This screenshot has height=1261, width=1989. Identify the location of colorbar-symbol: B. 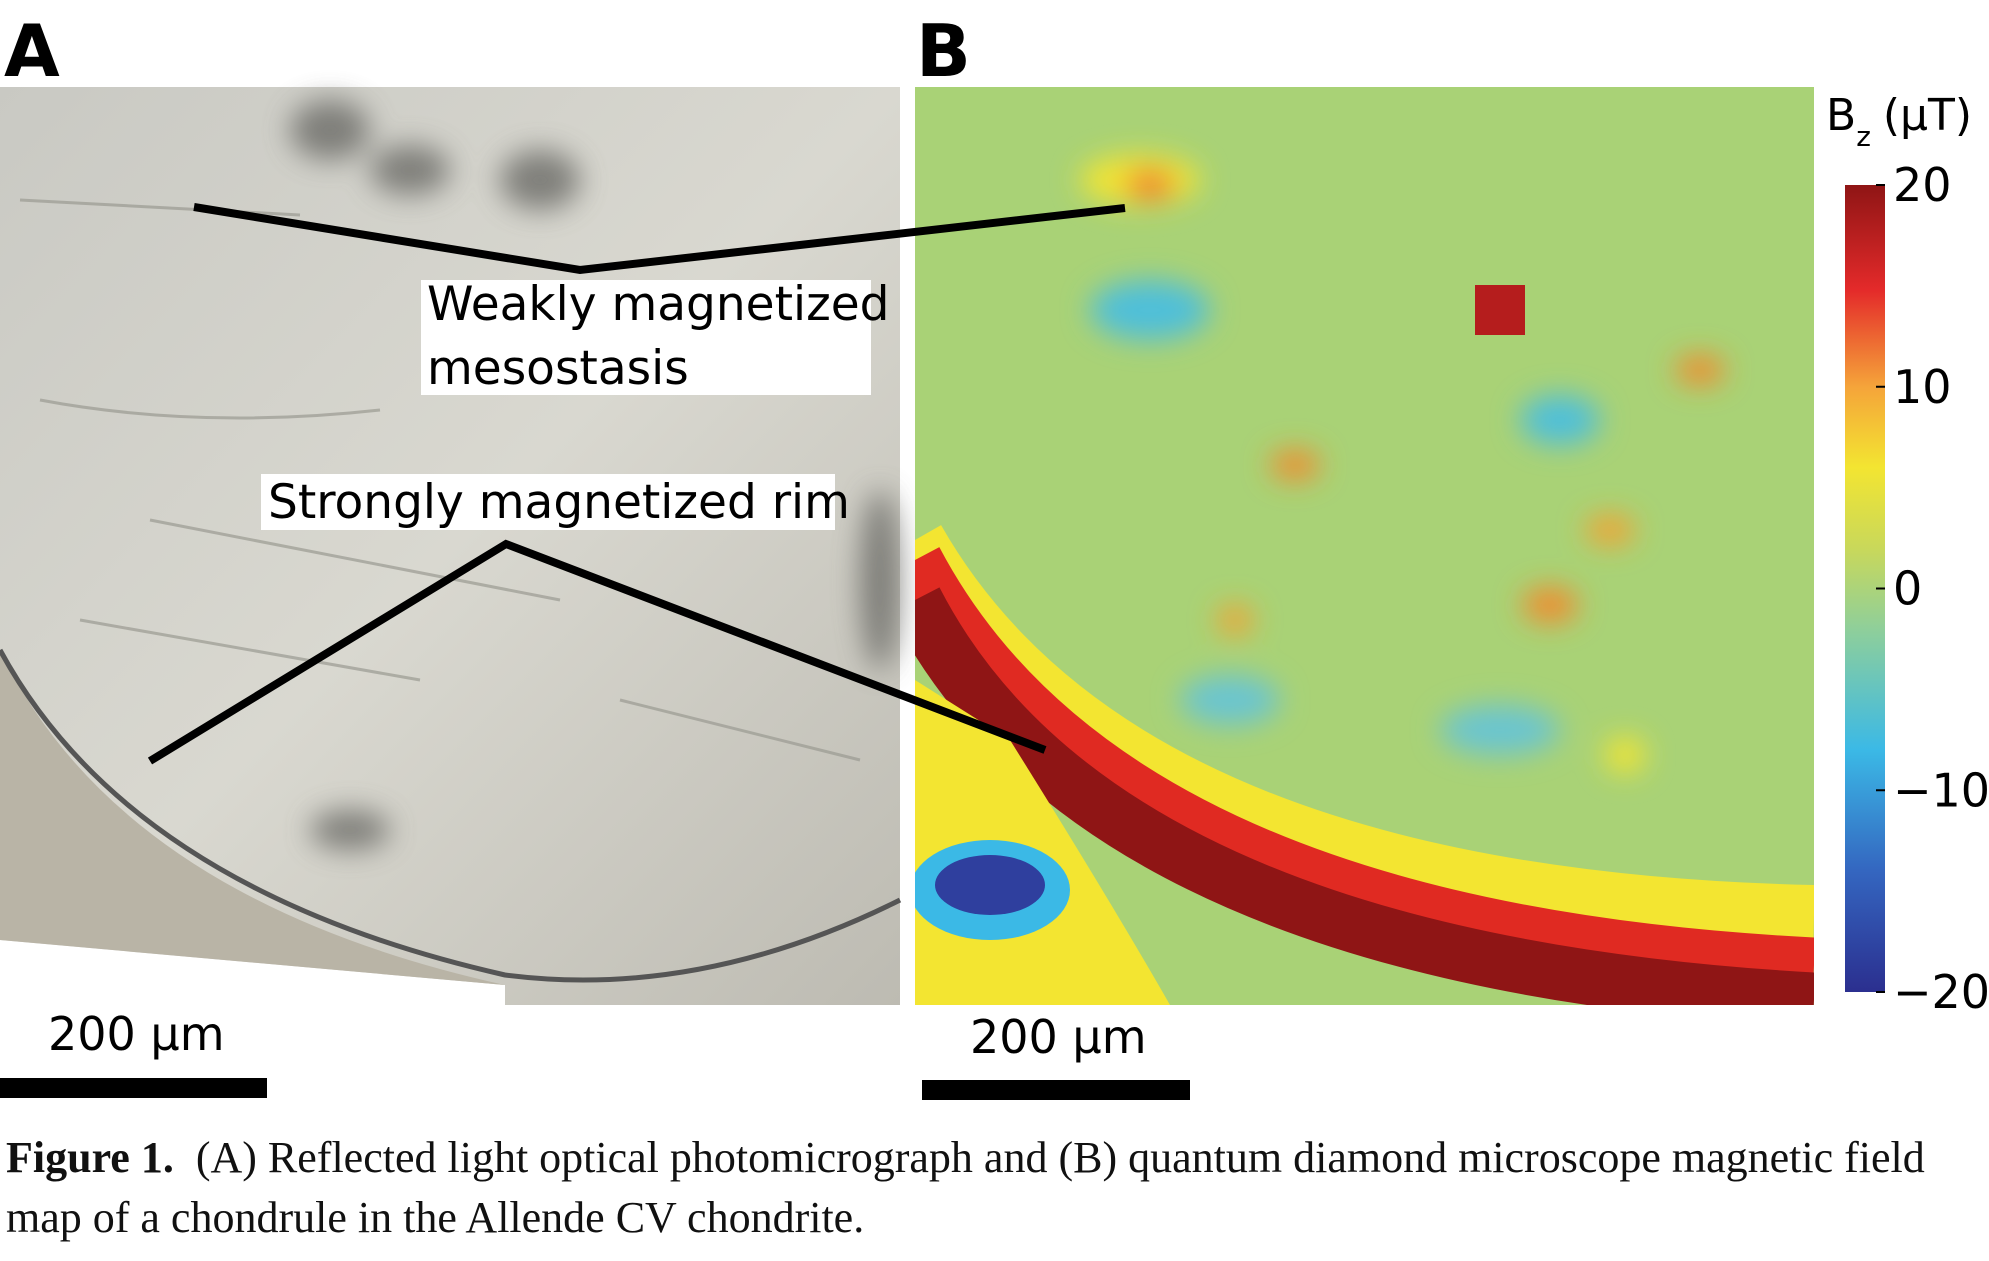
(1841, 115).